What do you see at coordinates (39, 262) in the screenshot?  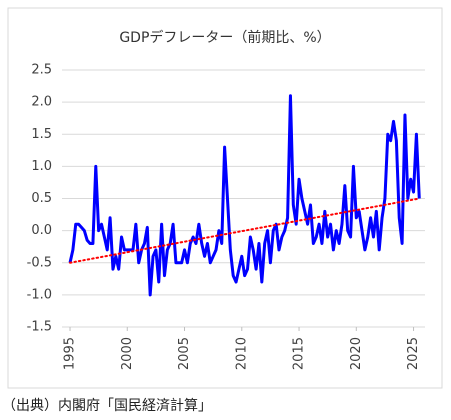 I see `y-tick-label: -0.5` at bounding box center [39, 262].